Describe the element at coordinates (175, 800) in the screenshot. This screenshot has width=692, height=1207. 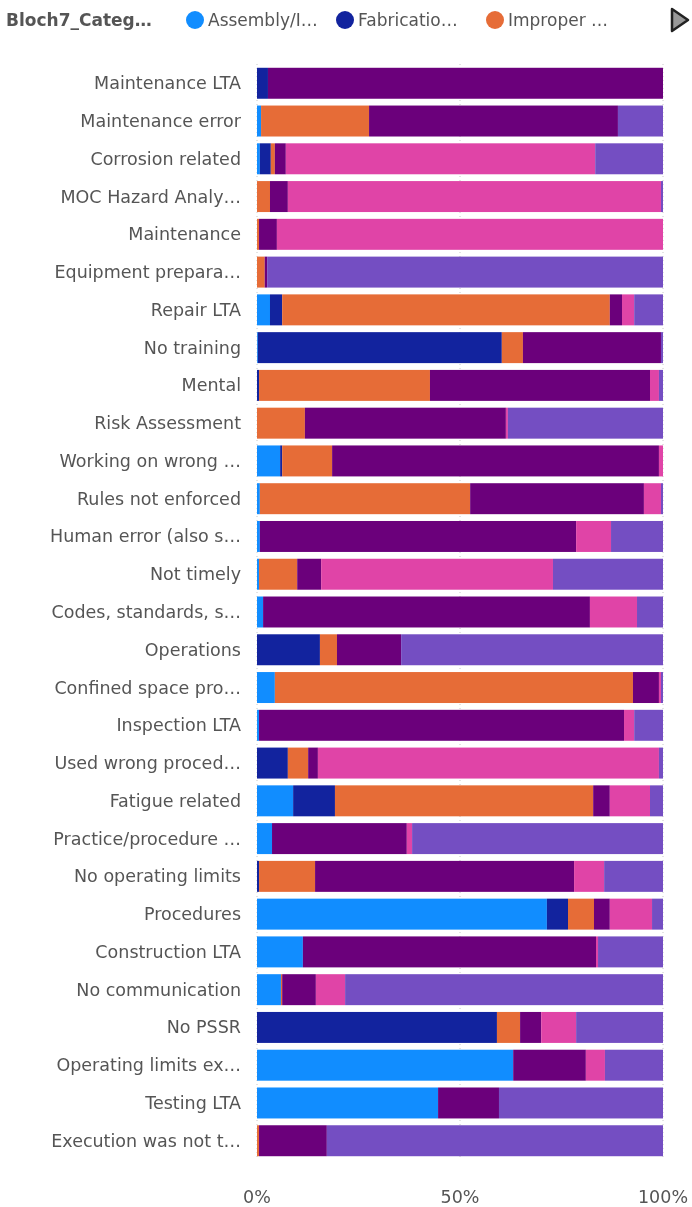
I see `y-tick-label: Fatigue related` at that location.